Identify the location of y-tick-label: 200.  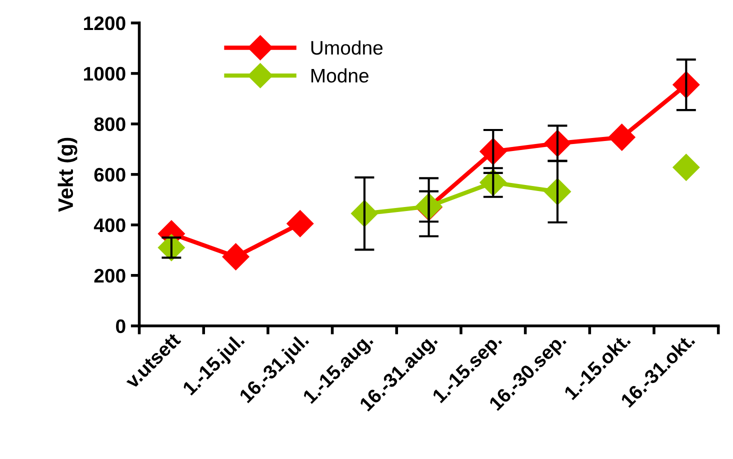
(110, 275).